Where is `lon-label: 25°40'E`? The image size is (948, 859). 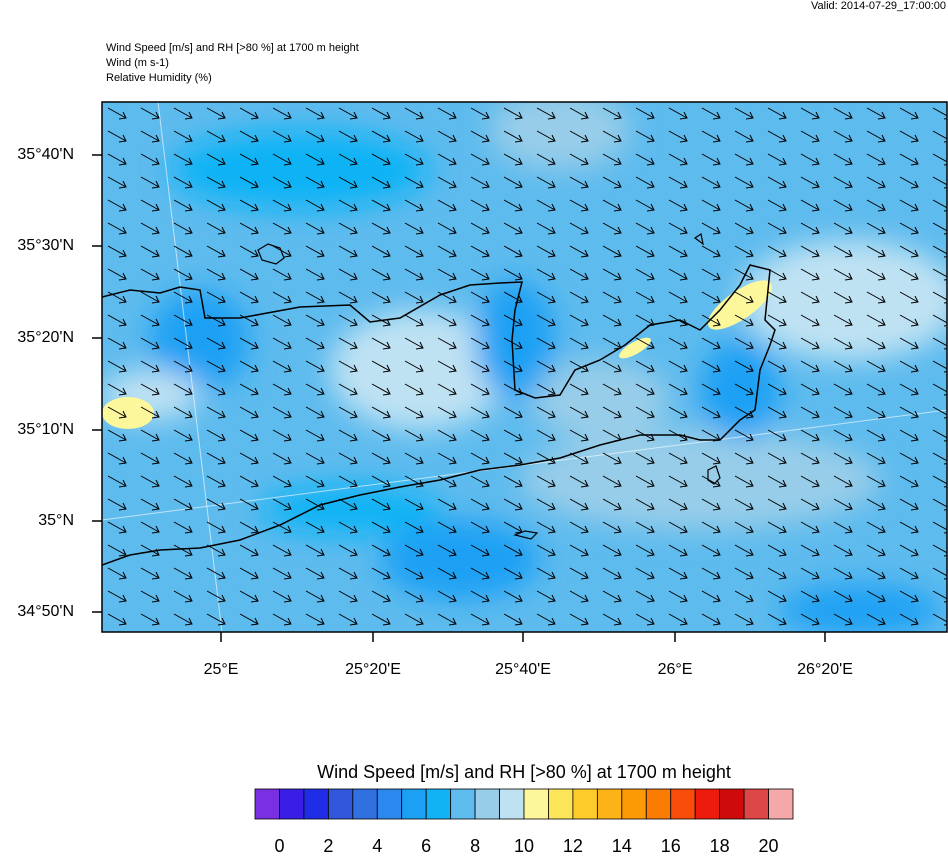
lon-label: 25°40'E is located at coordinates (523, 669).